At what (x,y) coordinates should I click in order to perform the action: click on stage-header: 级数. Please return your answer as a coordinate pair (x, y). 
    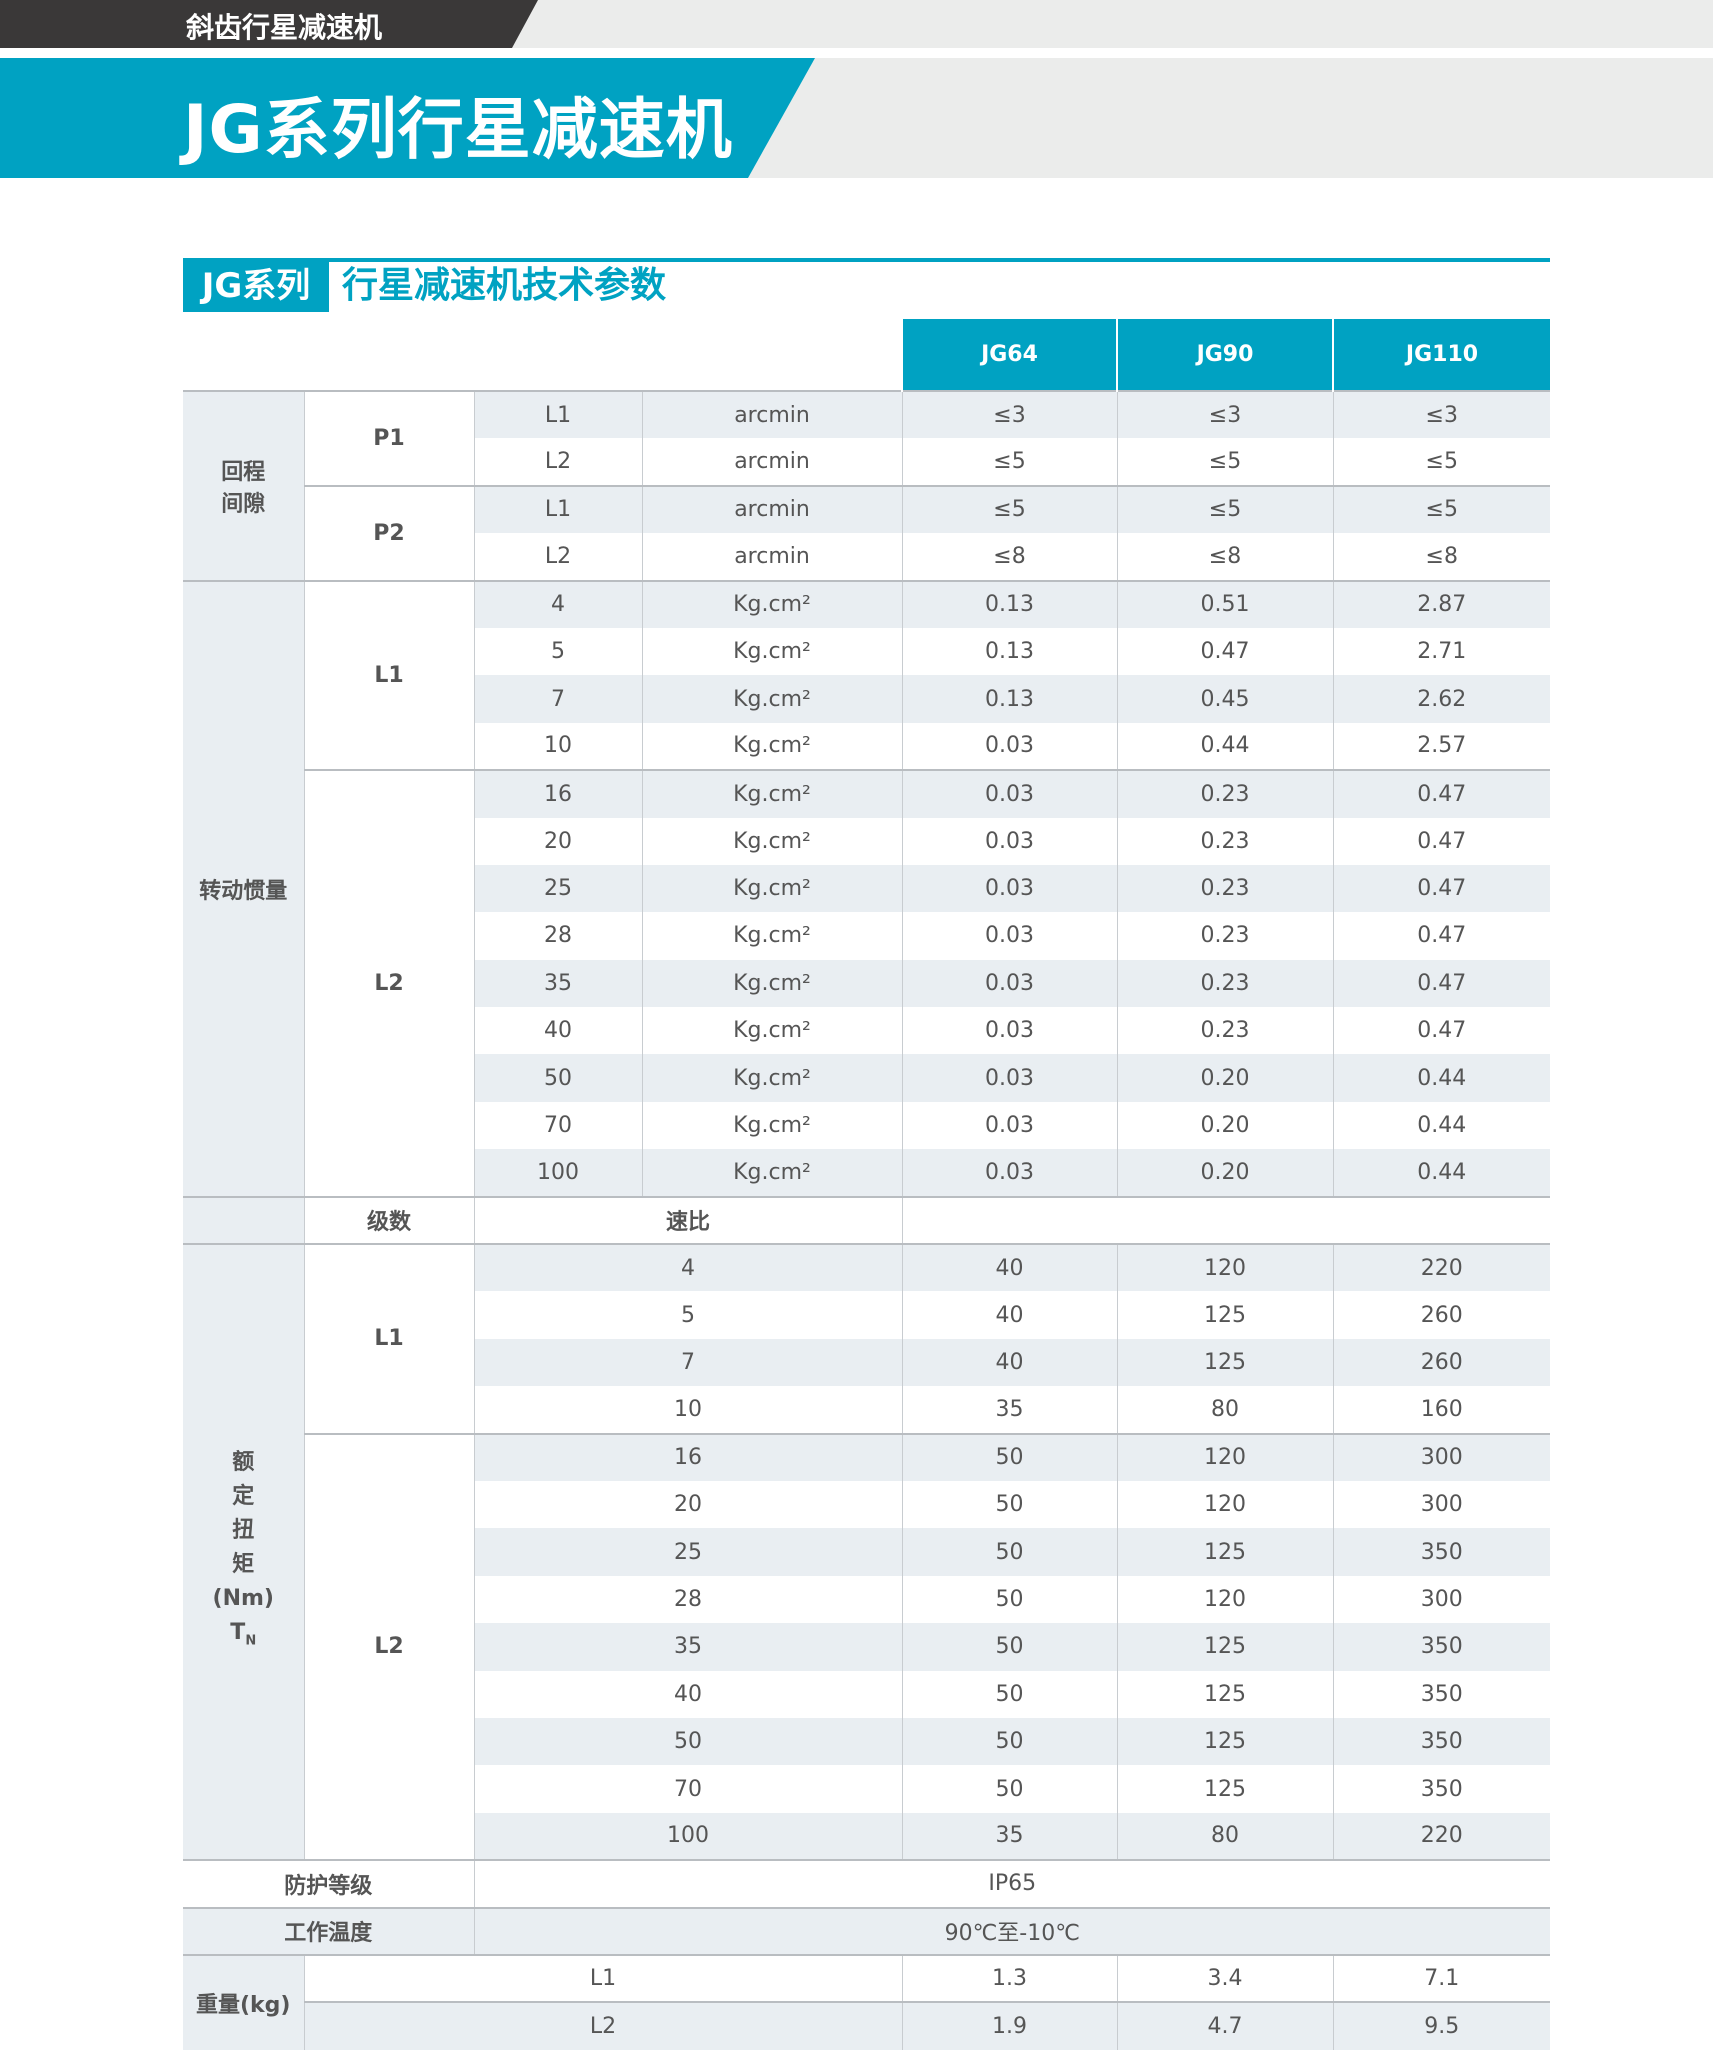
    Looking at the image, I should click on (389, 1220).